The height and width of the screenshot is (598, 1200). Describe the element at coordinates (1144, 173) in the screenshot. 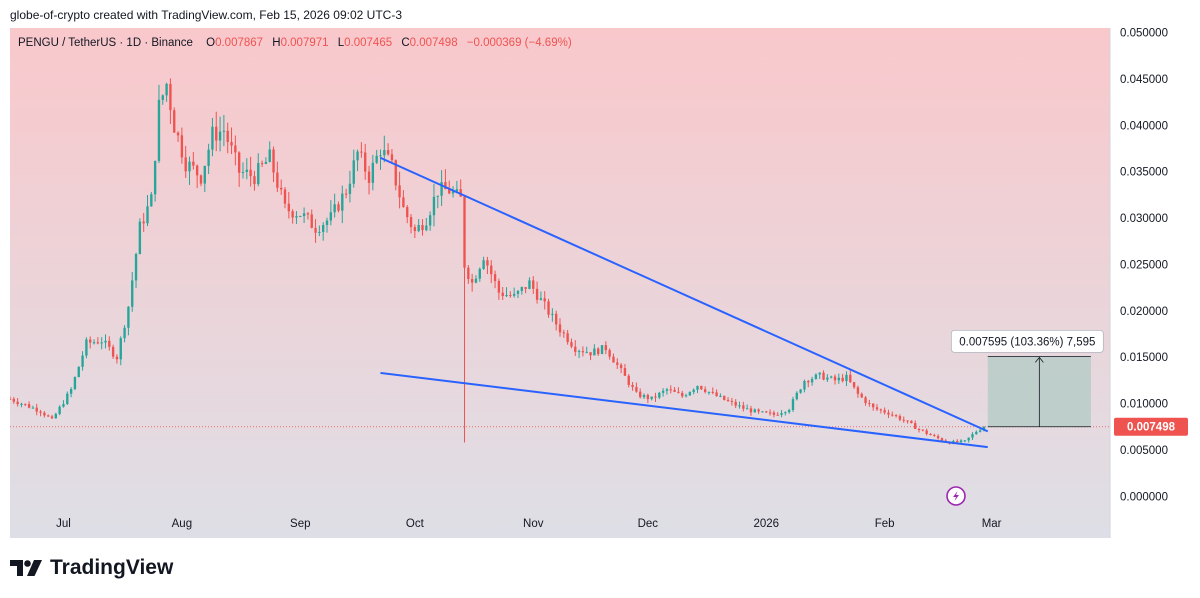

I see `price-tick-label: 0.035000` at that location.